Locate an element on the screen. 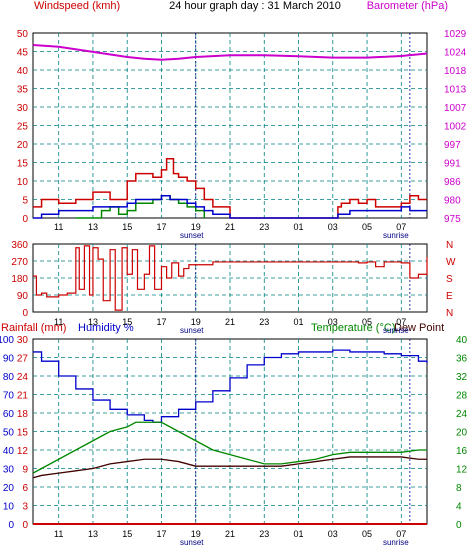 The height and width of the screenshot is (559, 468). humidity-tick: 10 is located at coordinates (9, 507).